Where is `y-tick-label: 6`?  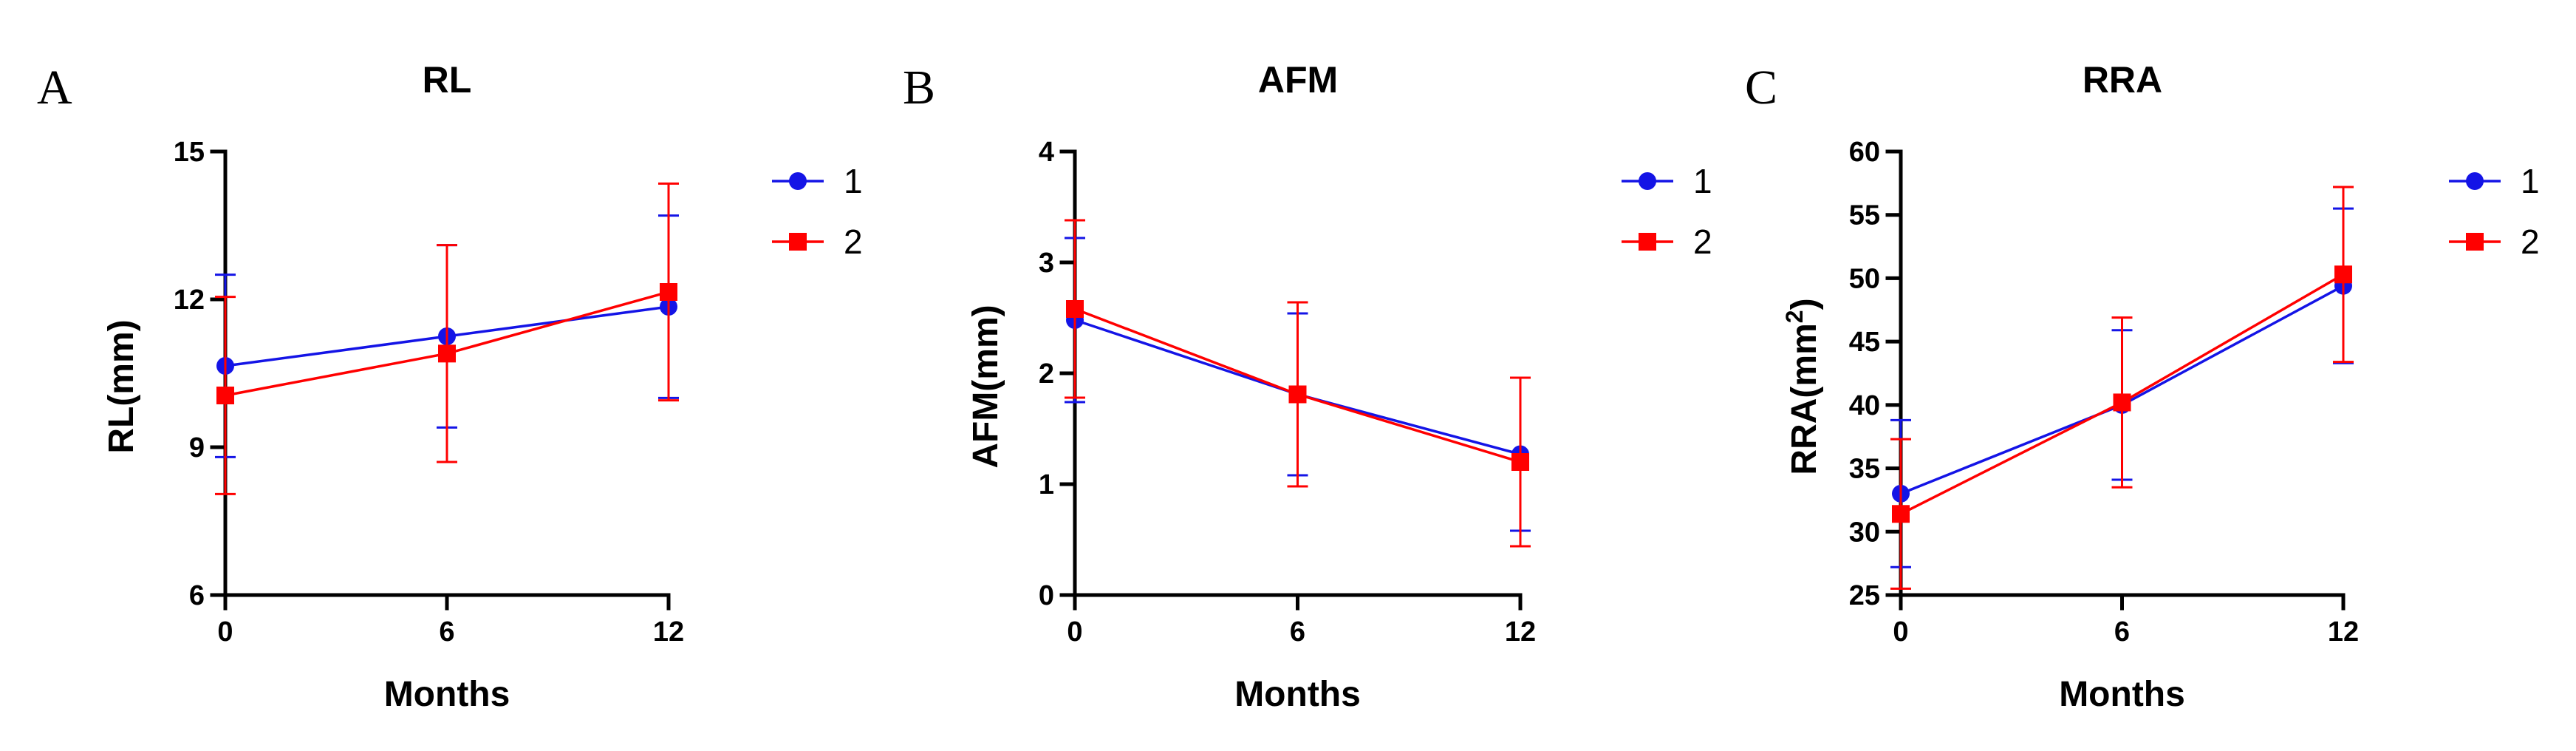 y-tick-label: 6 is located at coordinates (197, 595).